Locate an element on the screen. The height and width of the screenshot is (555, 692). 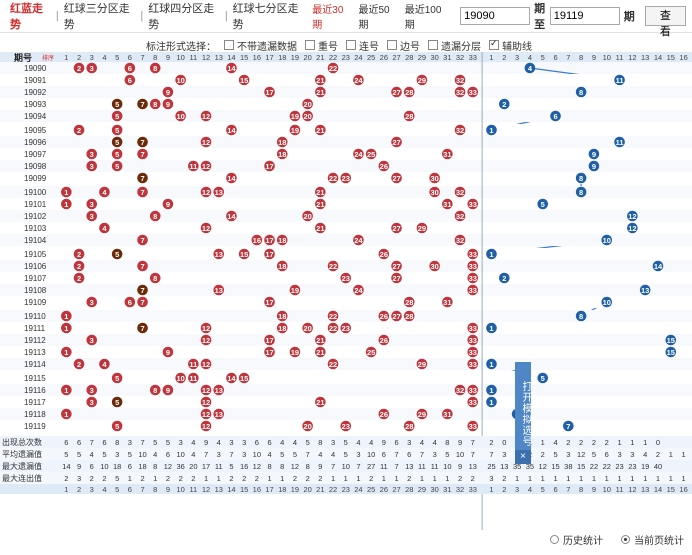
red-header-number: 16 is located at coordinates (257, 489).